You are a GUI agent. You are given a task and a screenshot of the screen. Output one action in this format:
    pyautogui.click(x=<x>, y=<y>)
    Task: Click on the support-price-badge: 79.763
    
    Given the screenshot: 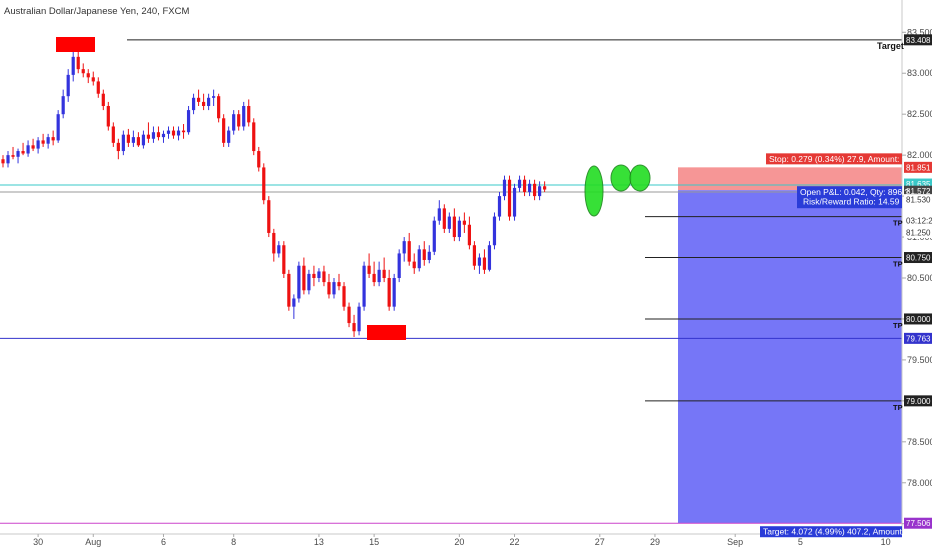 What is the action you would take?
    pyautogui.click(x=918, y=338)
    